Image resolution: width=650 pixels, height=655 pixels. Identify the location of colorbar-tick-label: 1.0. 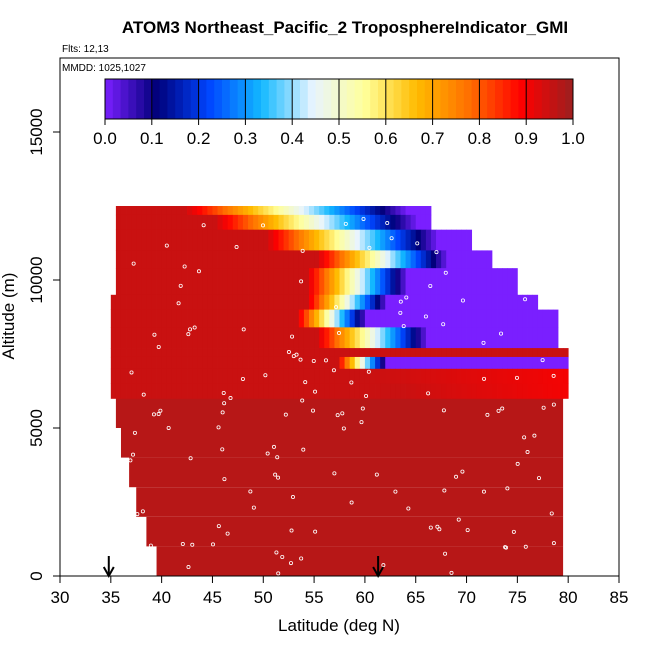
(573, 138).